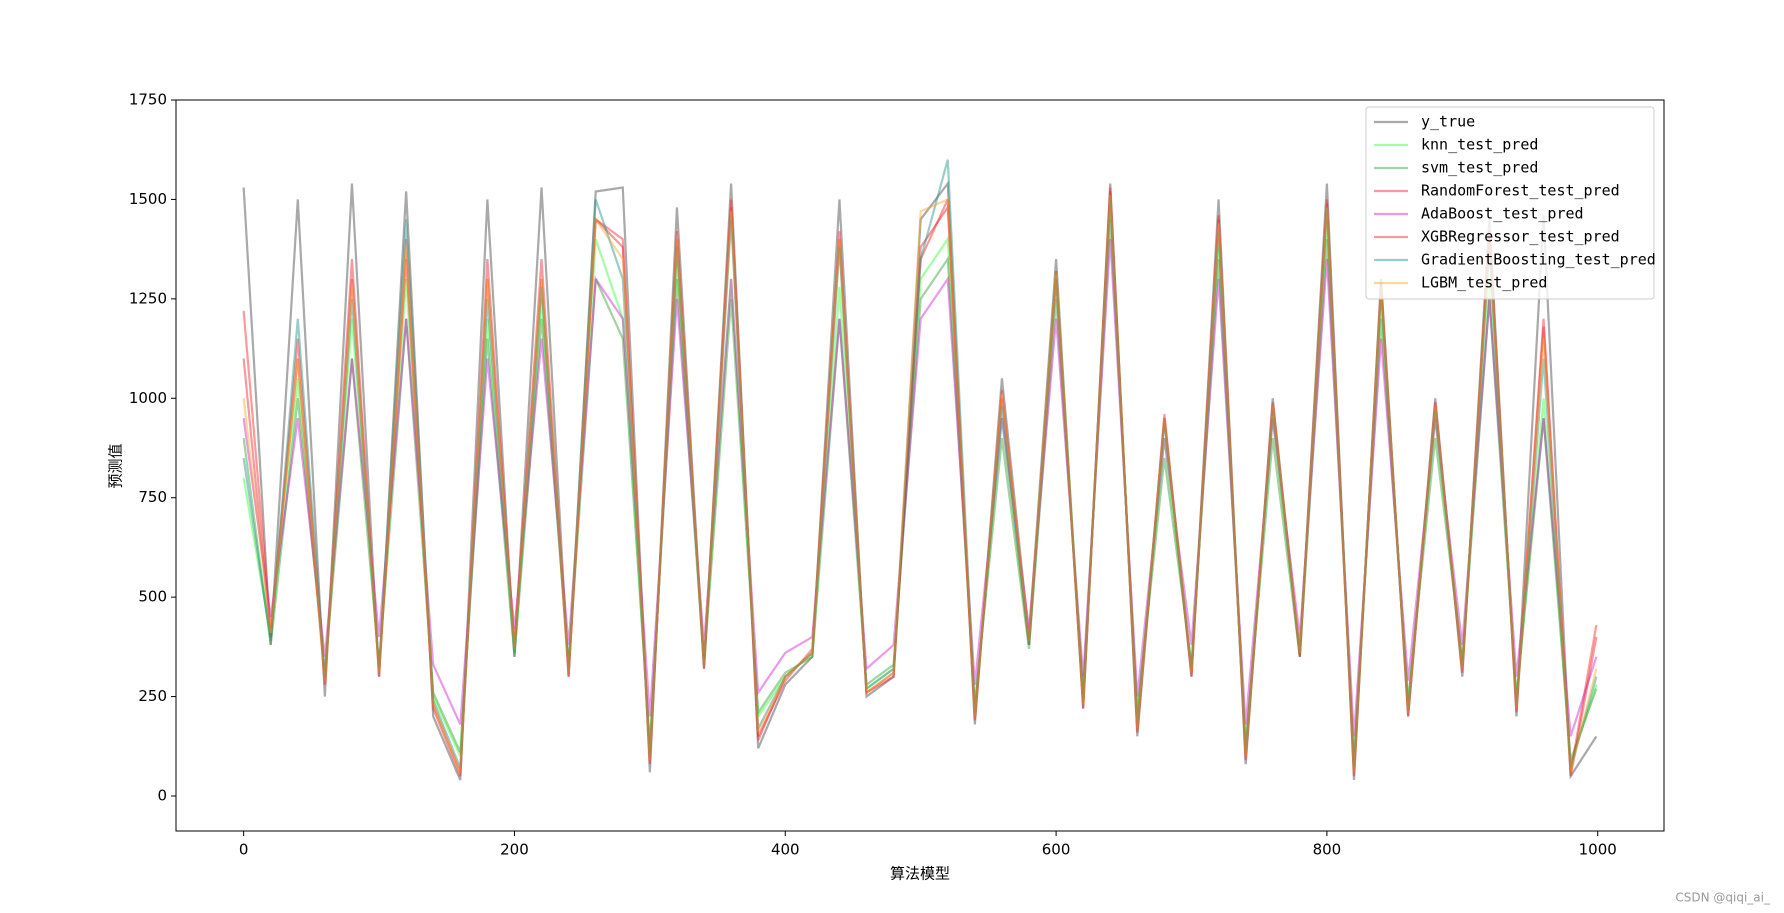  Describe the element at coordinates (1484, 283) in the screenshot. I see `legend-label: LGBM_test_pred` at that location.